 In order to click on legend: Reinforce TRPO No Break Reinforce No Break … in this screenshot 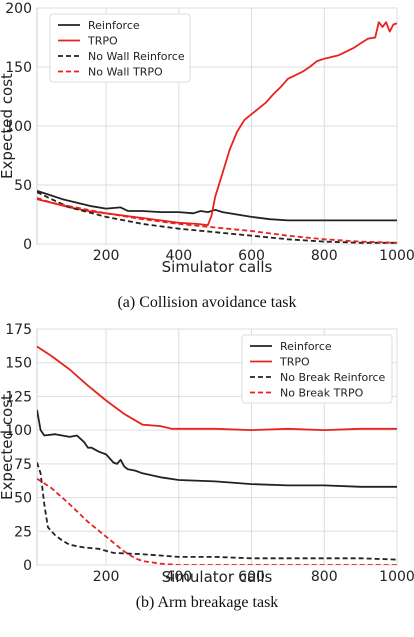, I will do `click(317, 369)`.